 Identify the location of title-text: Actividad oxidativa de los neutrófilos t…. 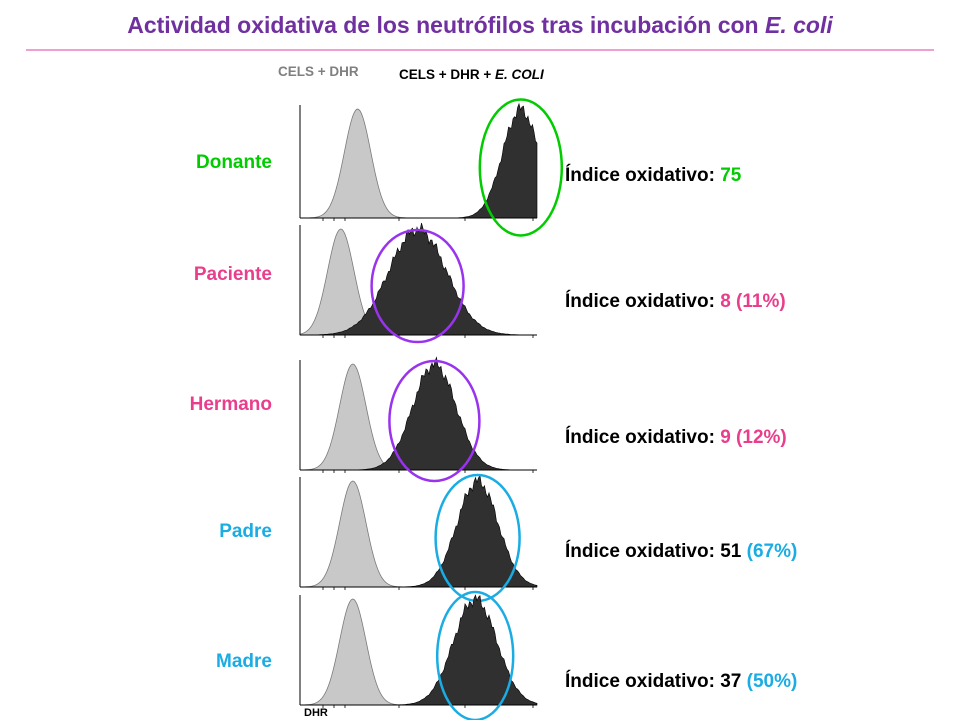
(446, 25).